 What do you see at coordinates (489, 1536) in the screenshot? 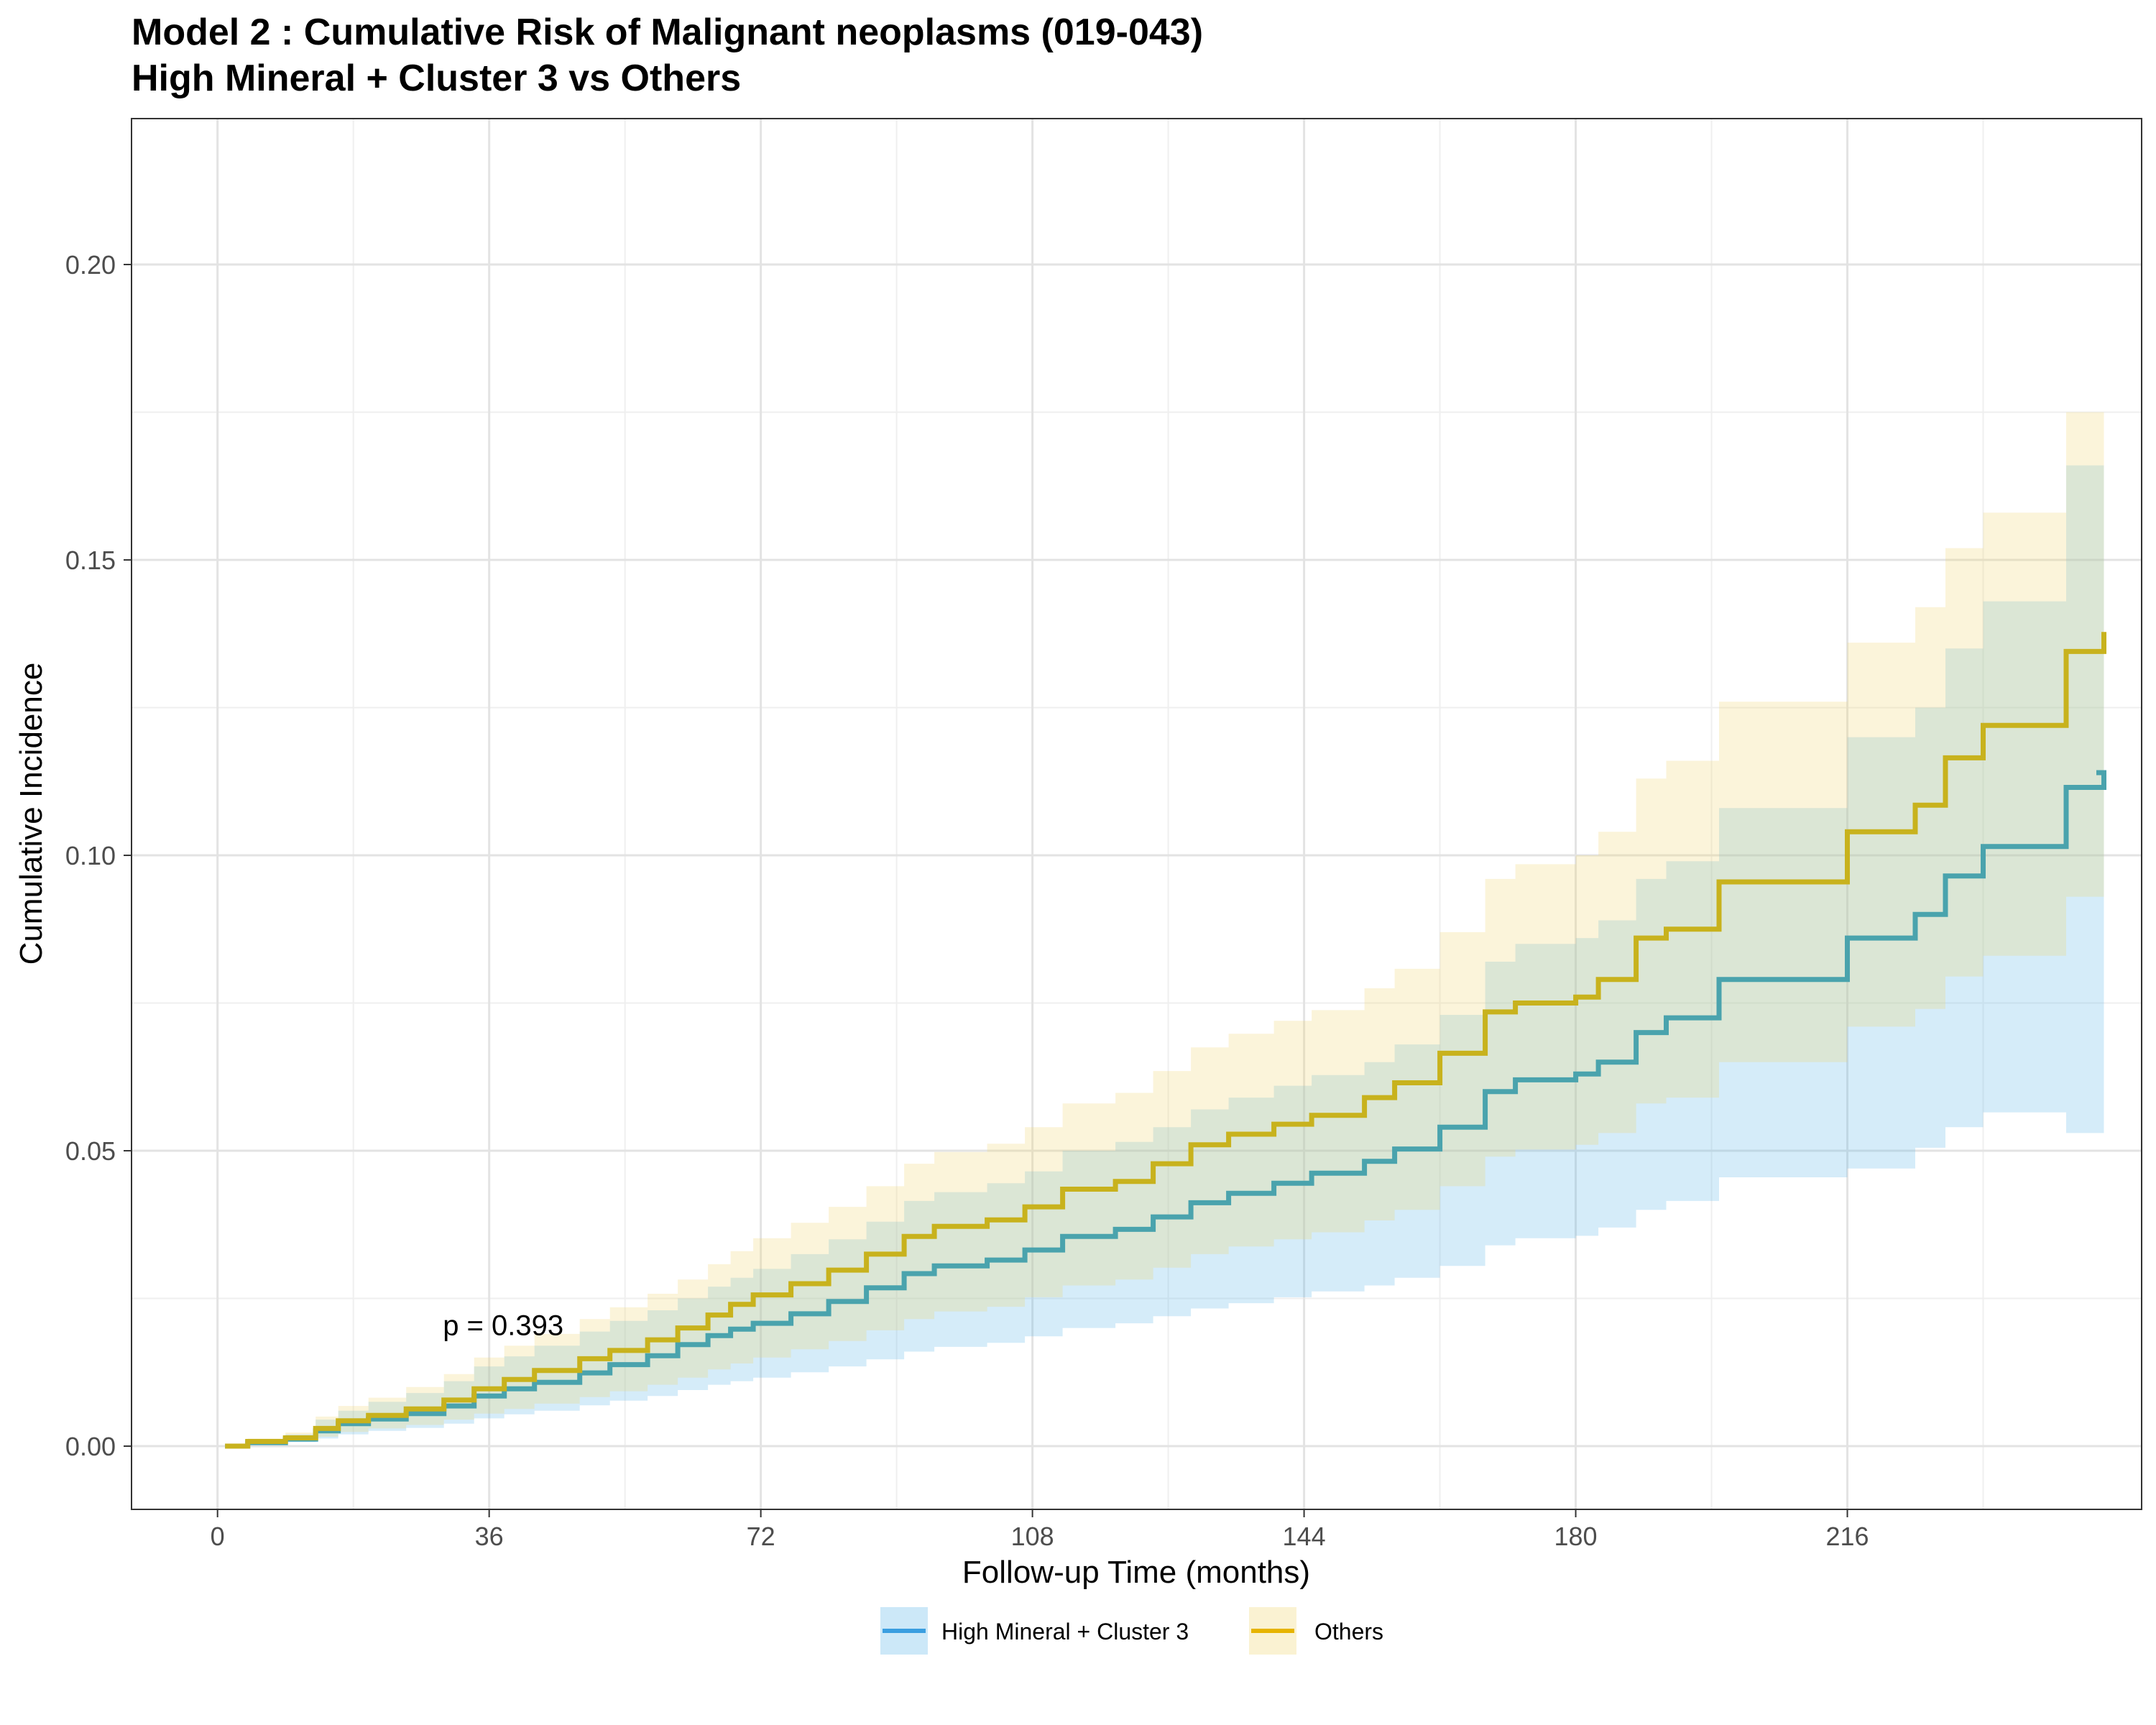
I see `x-tick-label: 36` at bounding box center [489, 1536].